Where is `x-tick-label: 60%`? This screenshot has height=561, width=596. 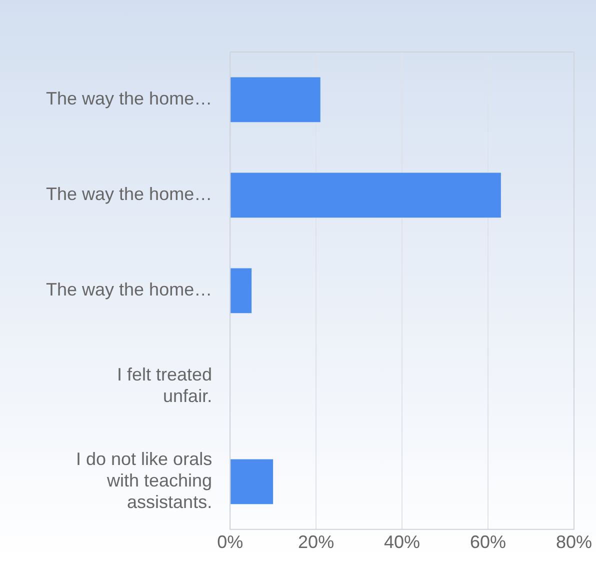
x-tick-label: 60% is located at coordinates (488, 542).